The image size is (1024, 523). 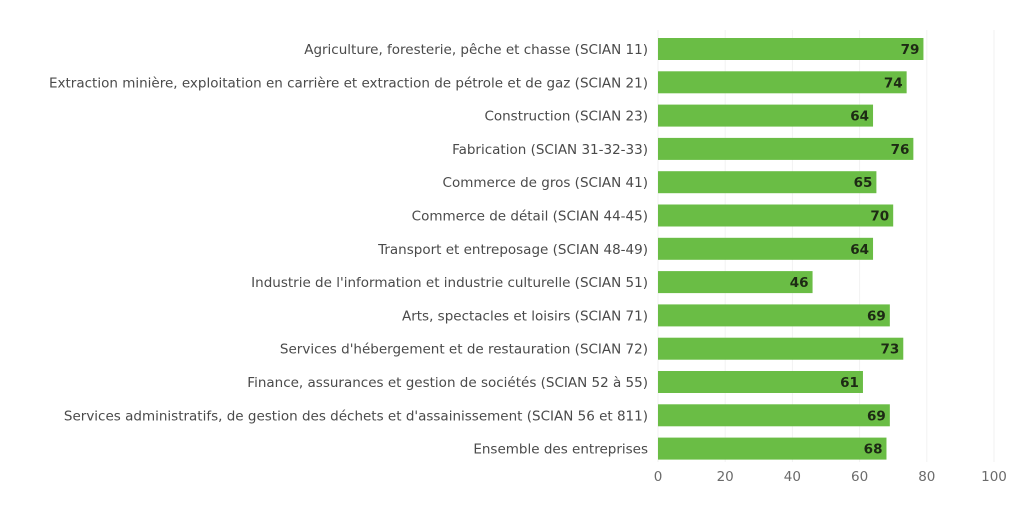 I want to click on data-label: 61, so click(x=849, y=383).